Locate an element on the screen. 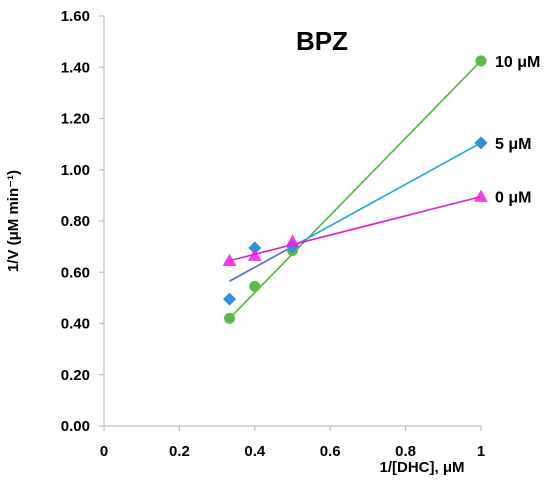 This screenshot has width=550, height=492. series-labels: 10 μM 5 μM 0 μM is located at coordinates (517, 130).